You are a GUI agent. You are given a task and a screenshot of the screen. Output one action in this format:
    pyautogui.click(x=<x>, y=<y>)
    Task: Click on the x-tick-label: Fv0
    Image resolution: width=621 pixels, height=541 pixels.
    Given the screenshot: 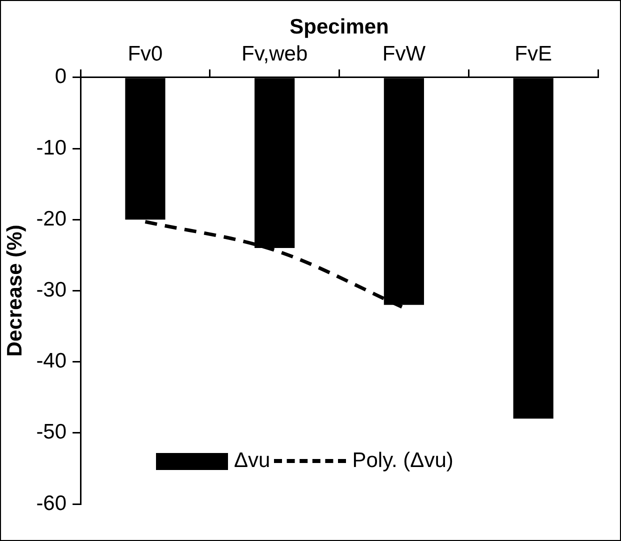 What is the action you would take?
    pyautogui.click(x=145, y=54)
    